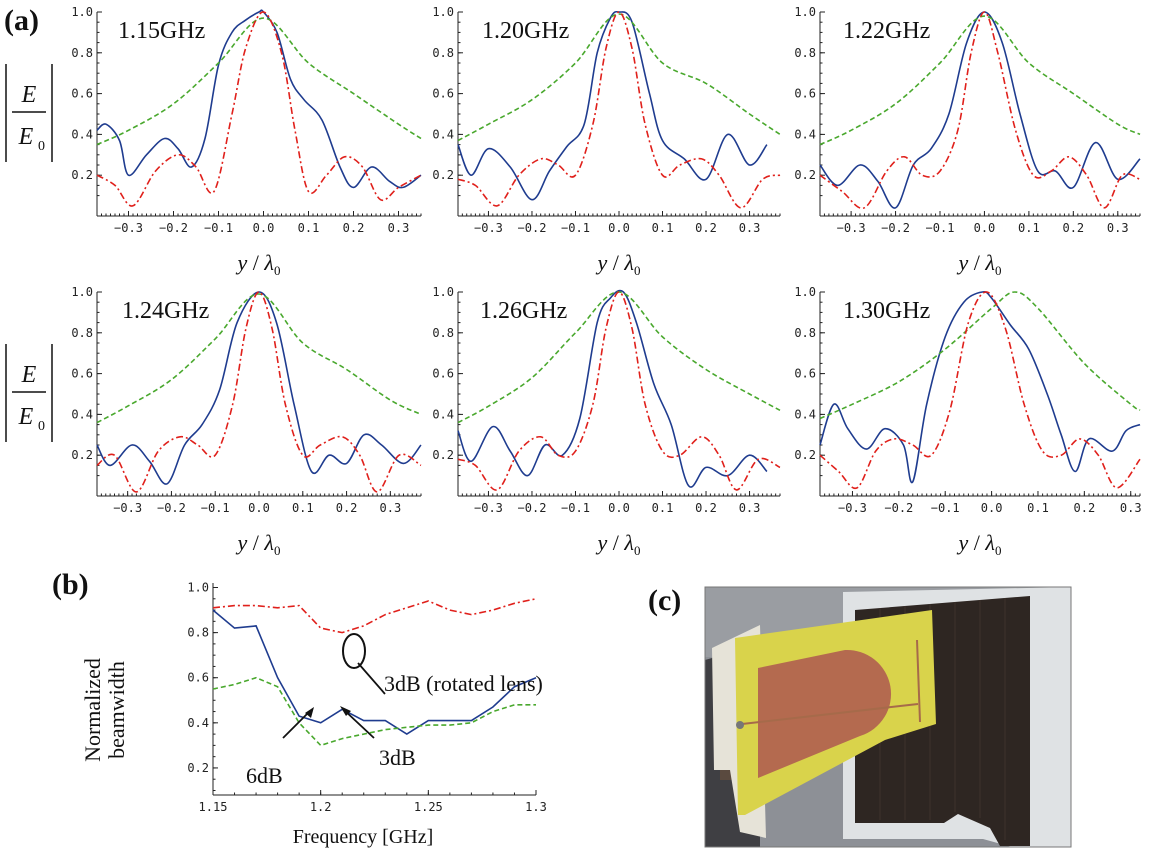 This screenshot has height=853, width=1154. Describe the element at coordinates (888, 717) in the screenshot. I see `photo-panel-c` at that location.